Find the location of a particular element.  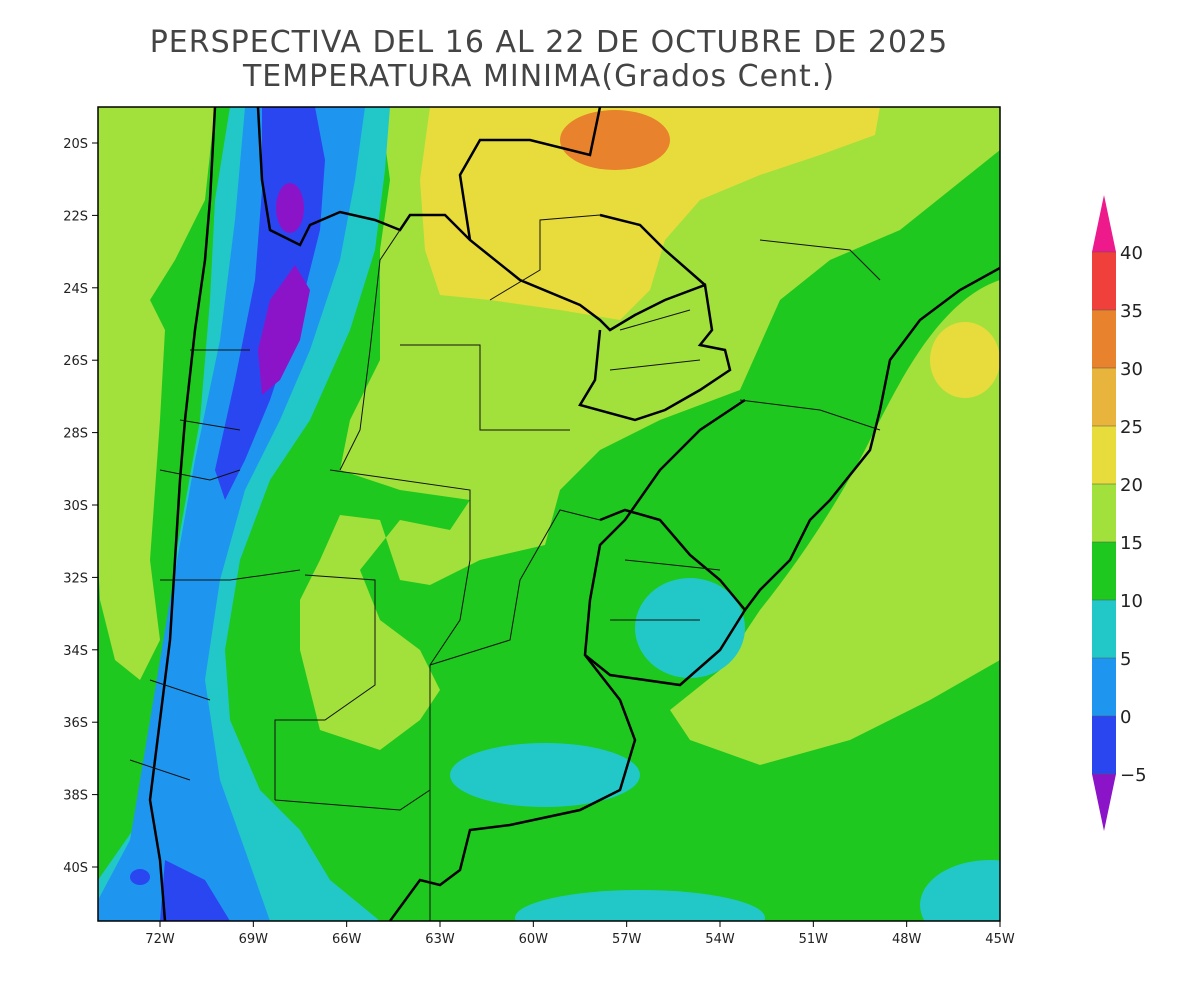

colorbar-label: 20 is located at coordinates (1131, 485).